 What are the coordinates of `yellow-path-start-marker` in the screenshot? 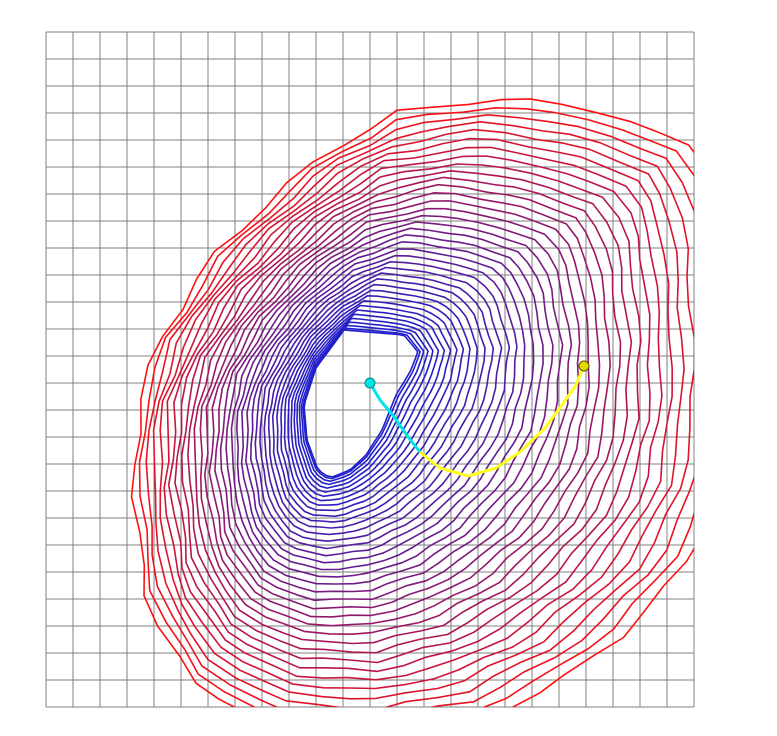 It's located at (584, 366).